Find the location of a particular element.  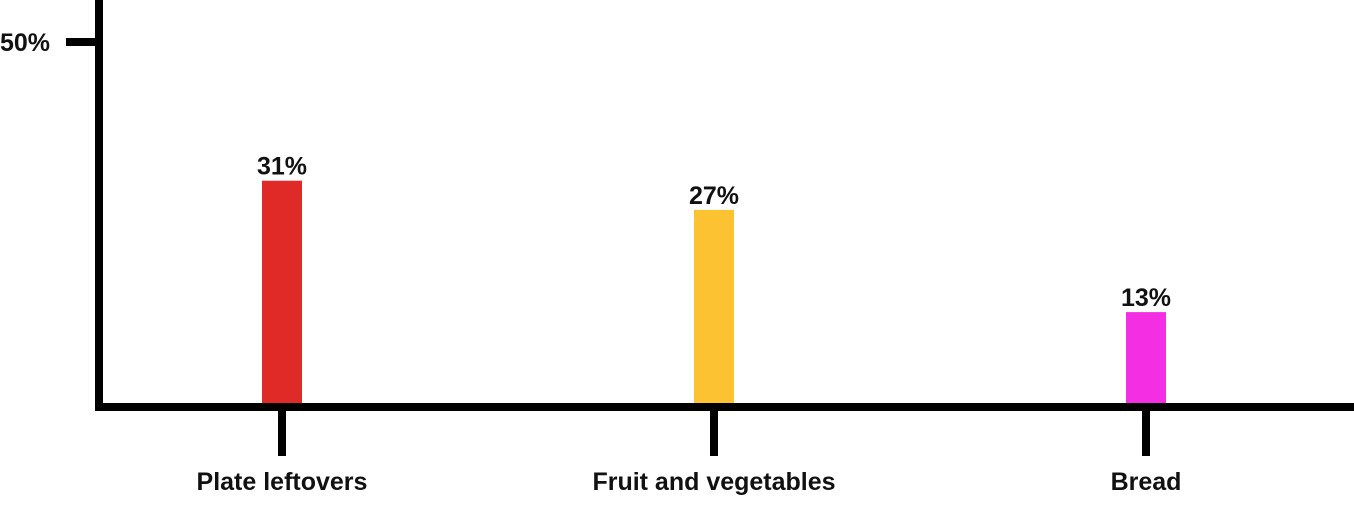

data-label: 31% is located at coordinates (282, 167).